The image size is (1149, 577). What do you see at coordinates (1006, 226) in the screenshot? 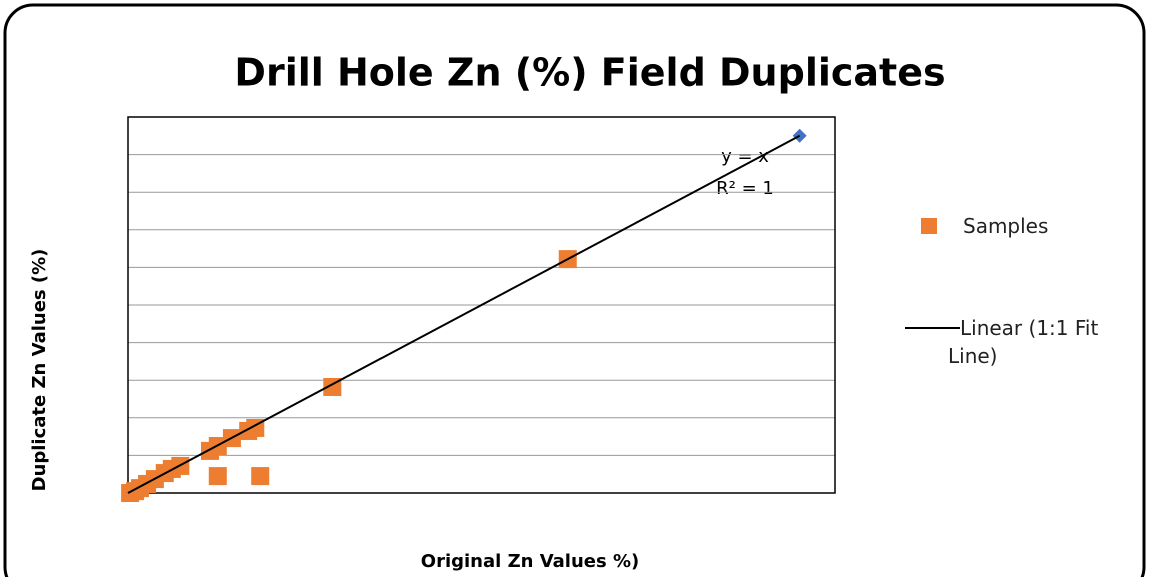
I see `legend-label: Samples` at bounding box center [1006, 226].